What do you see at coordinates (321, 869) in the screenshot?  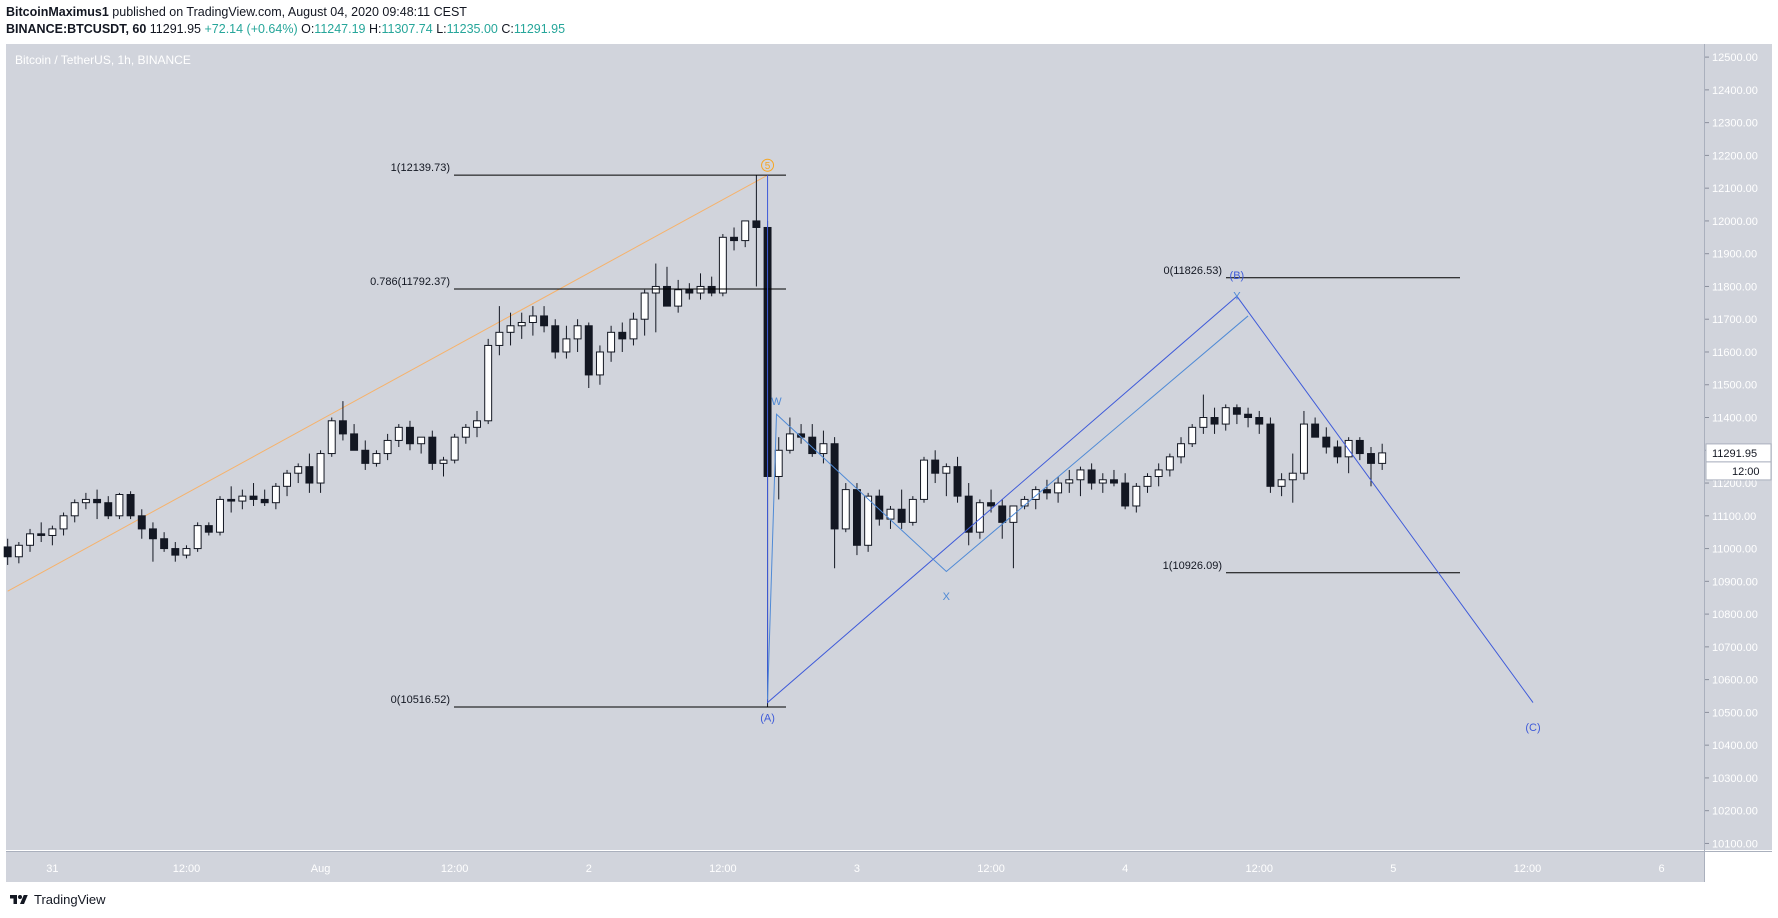 I see `x-tick-label: Aug` at bounding box center [321, 869].